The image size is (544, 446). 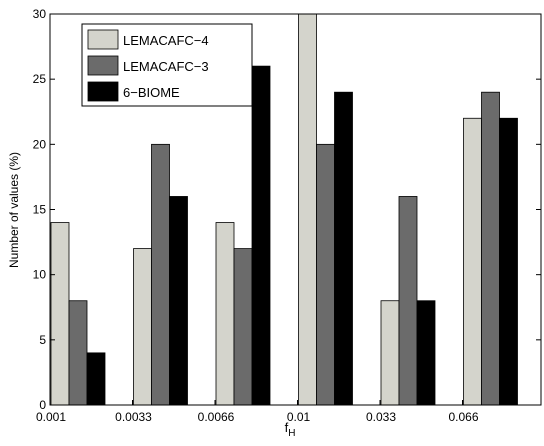 What do you see at coordinates (40, 14) in the screenshot?
I see `y-tick-label-7: 30` at bounding box center [40, 14].